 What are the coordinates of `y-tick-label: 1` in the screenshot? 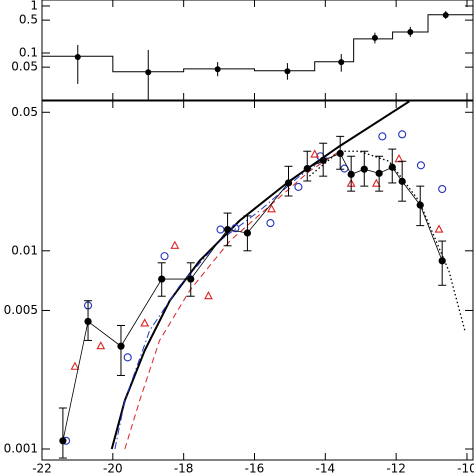 It's located at (34, 6).